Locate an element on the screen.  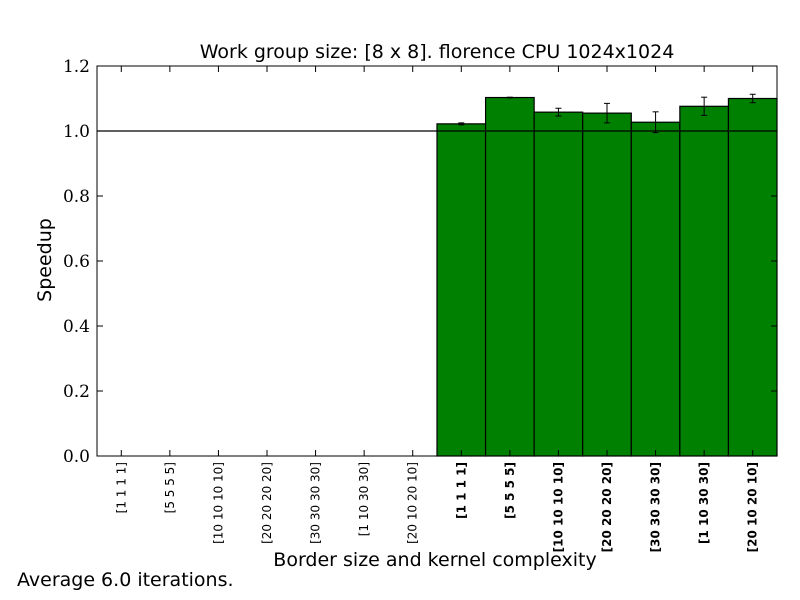
y-tick-label: 0.2 is located at coordinates (76, 392).